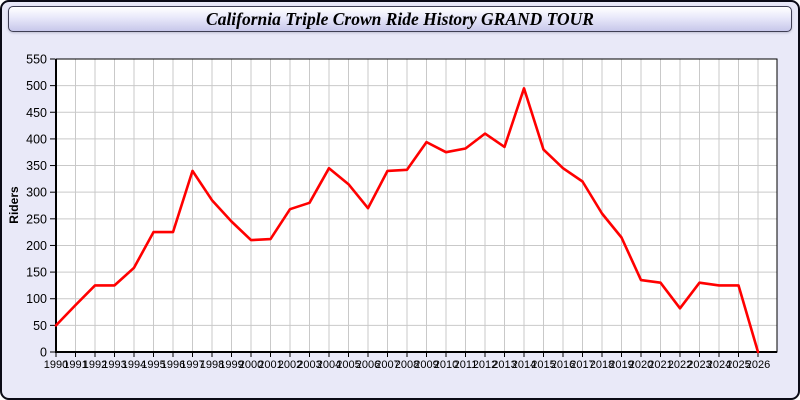 Image resolution: width=800 pixels, height=400 pixels. What do you see at coordinates (36, 86) in the screenshot?
I see `y-tick-label: 500` at bounding box center [36, 86].